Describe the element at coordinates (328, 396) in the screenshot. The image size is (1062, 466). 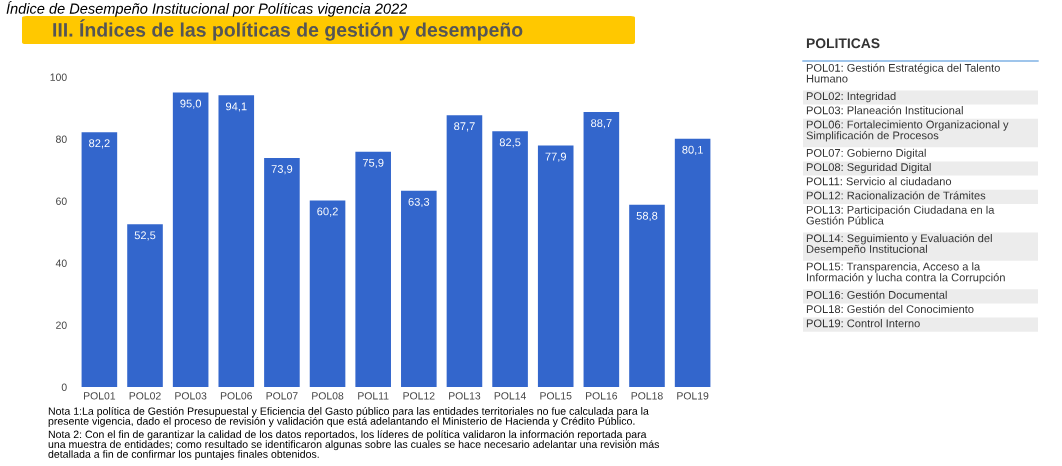
I see `x-tick-label: POL08` at that location.